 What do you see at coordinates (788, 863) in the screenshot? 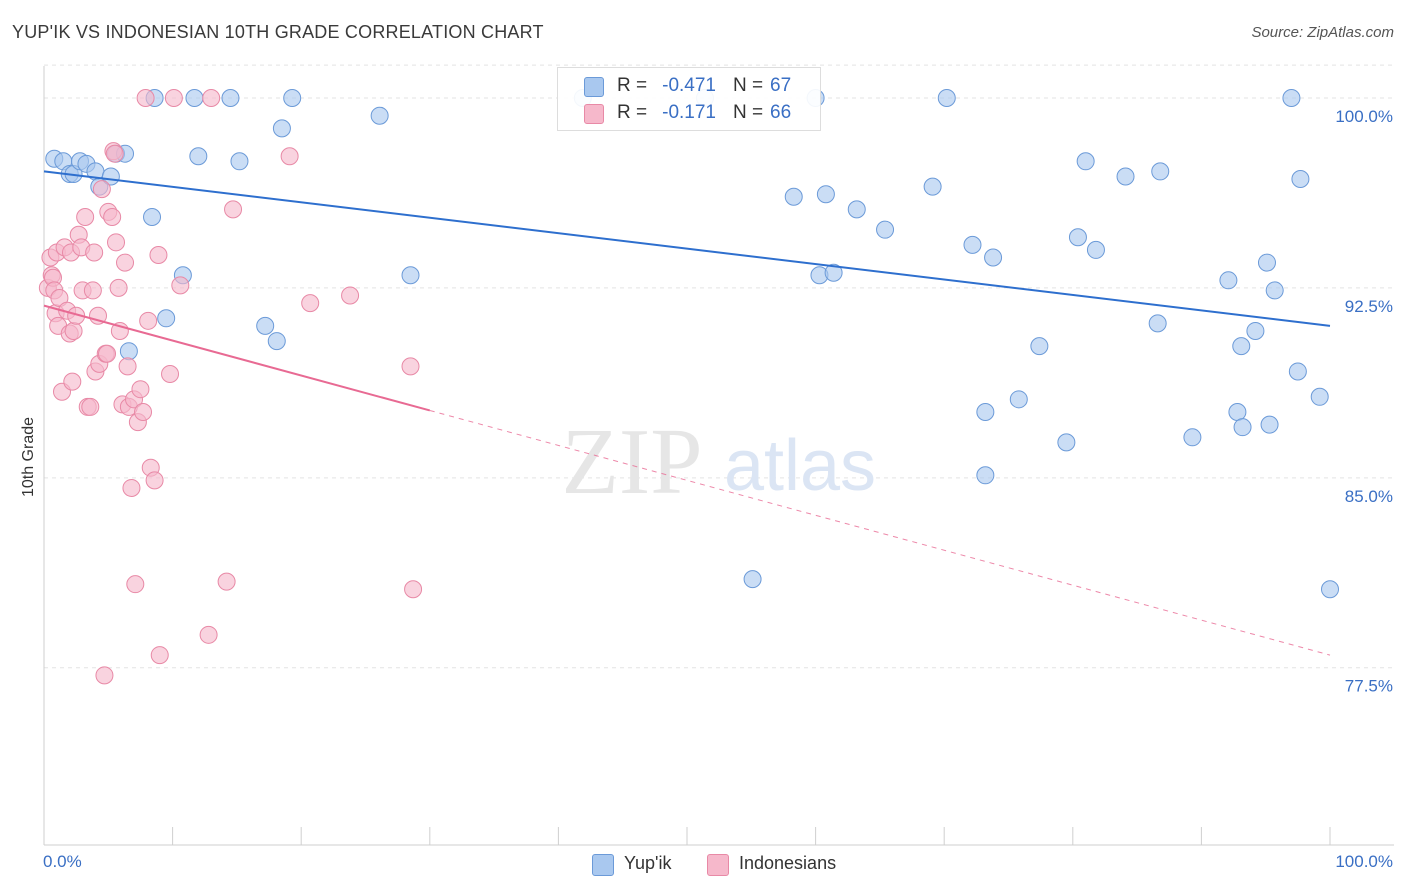
I see `legend-label-indonesians: Indonesians` at bounding box center [788, 863].